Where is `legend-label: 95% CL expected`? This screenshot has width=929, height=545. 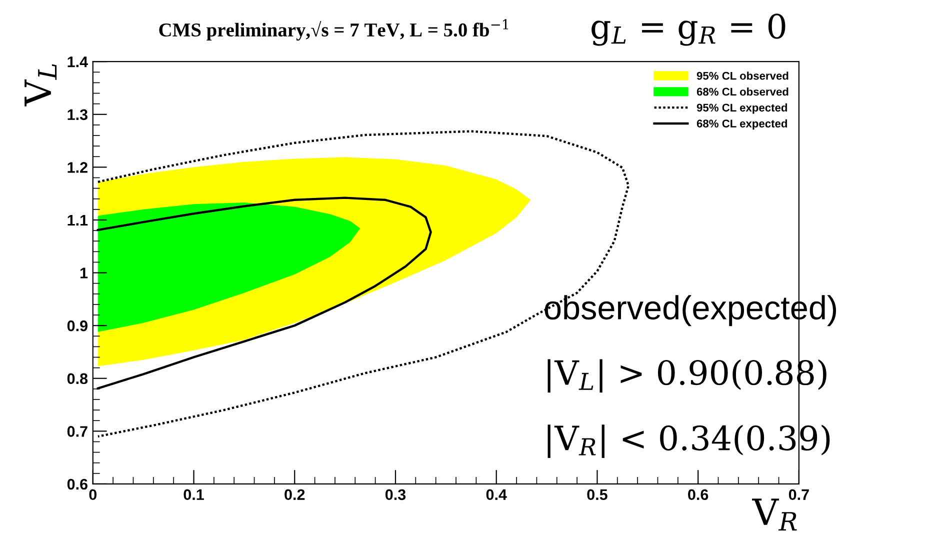 legend-label: 95% CL expected is located at coordinates (741, 108).